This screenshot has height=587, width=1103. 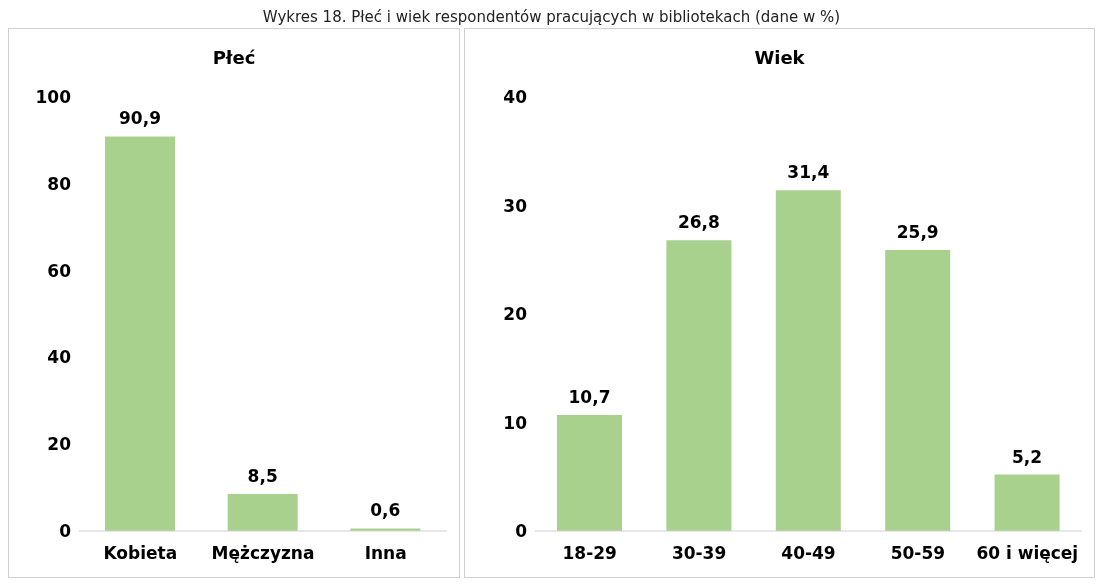 I want to click on x-tick-label: 18-29, so click(x=589, y=553).